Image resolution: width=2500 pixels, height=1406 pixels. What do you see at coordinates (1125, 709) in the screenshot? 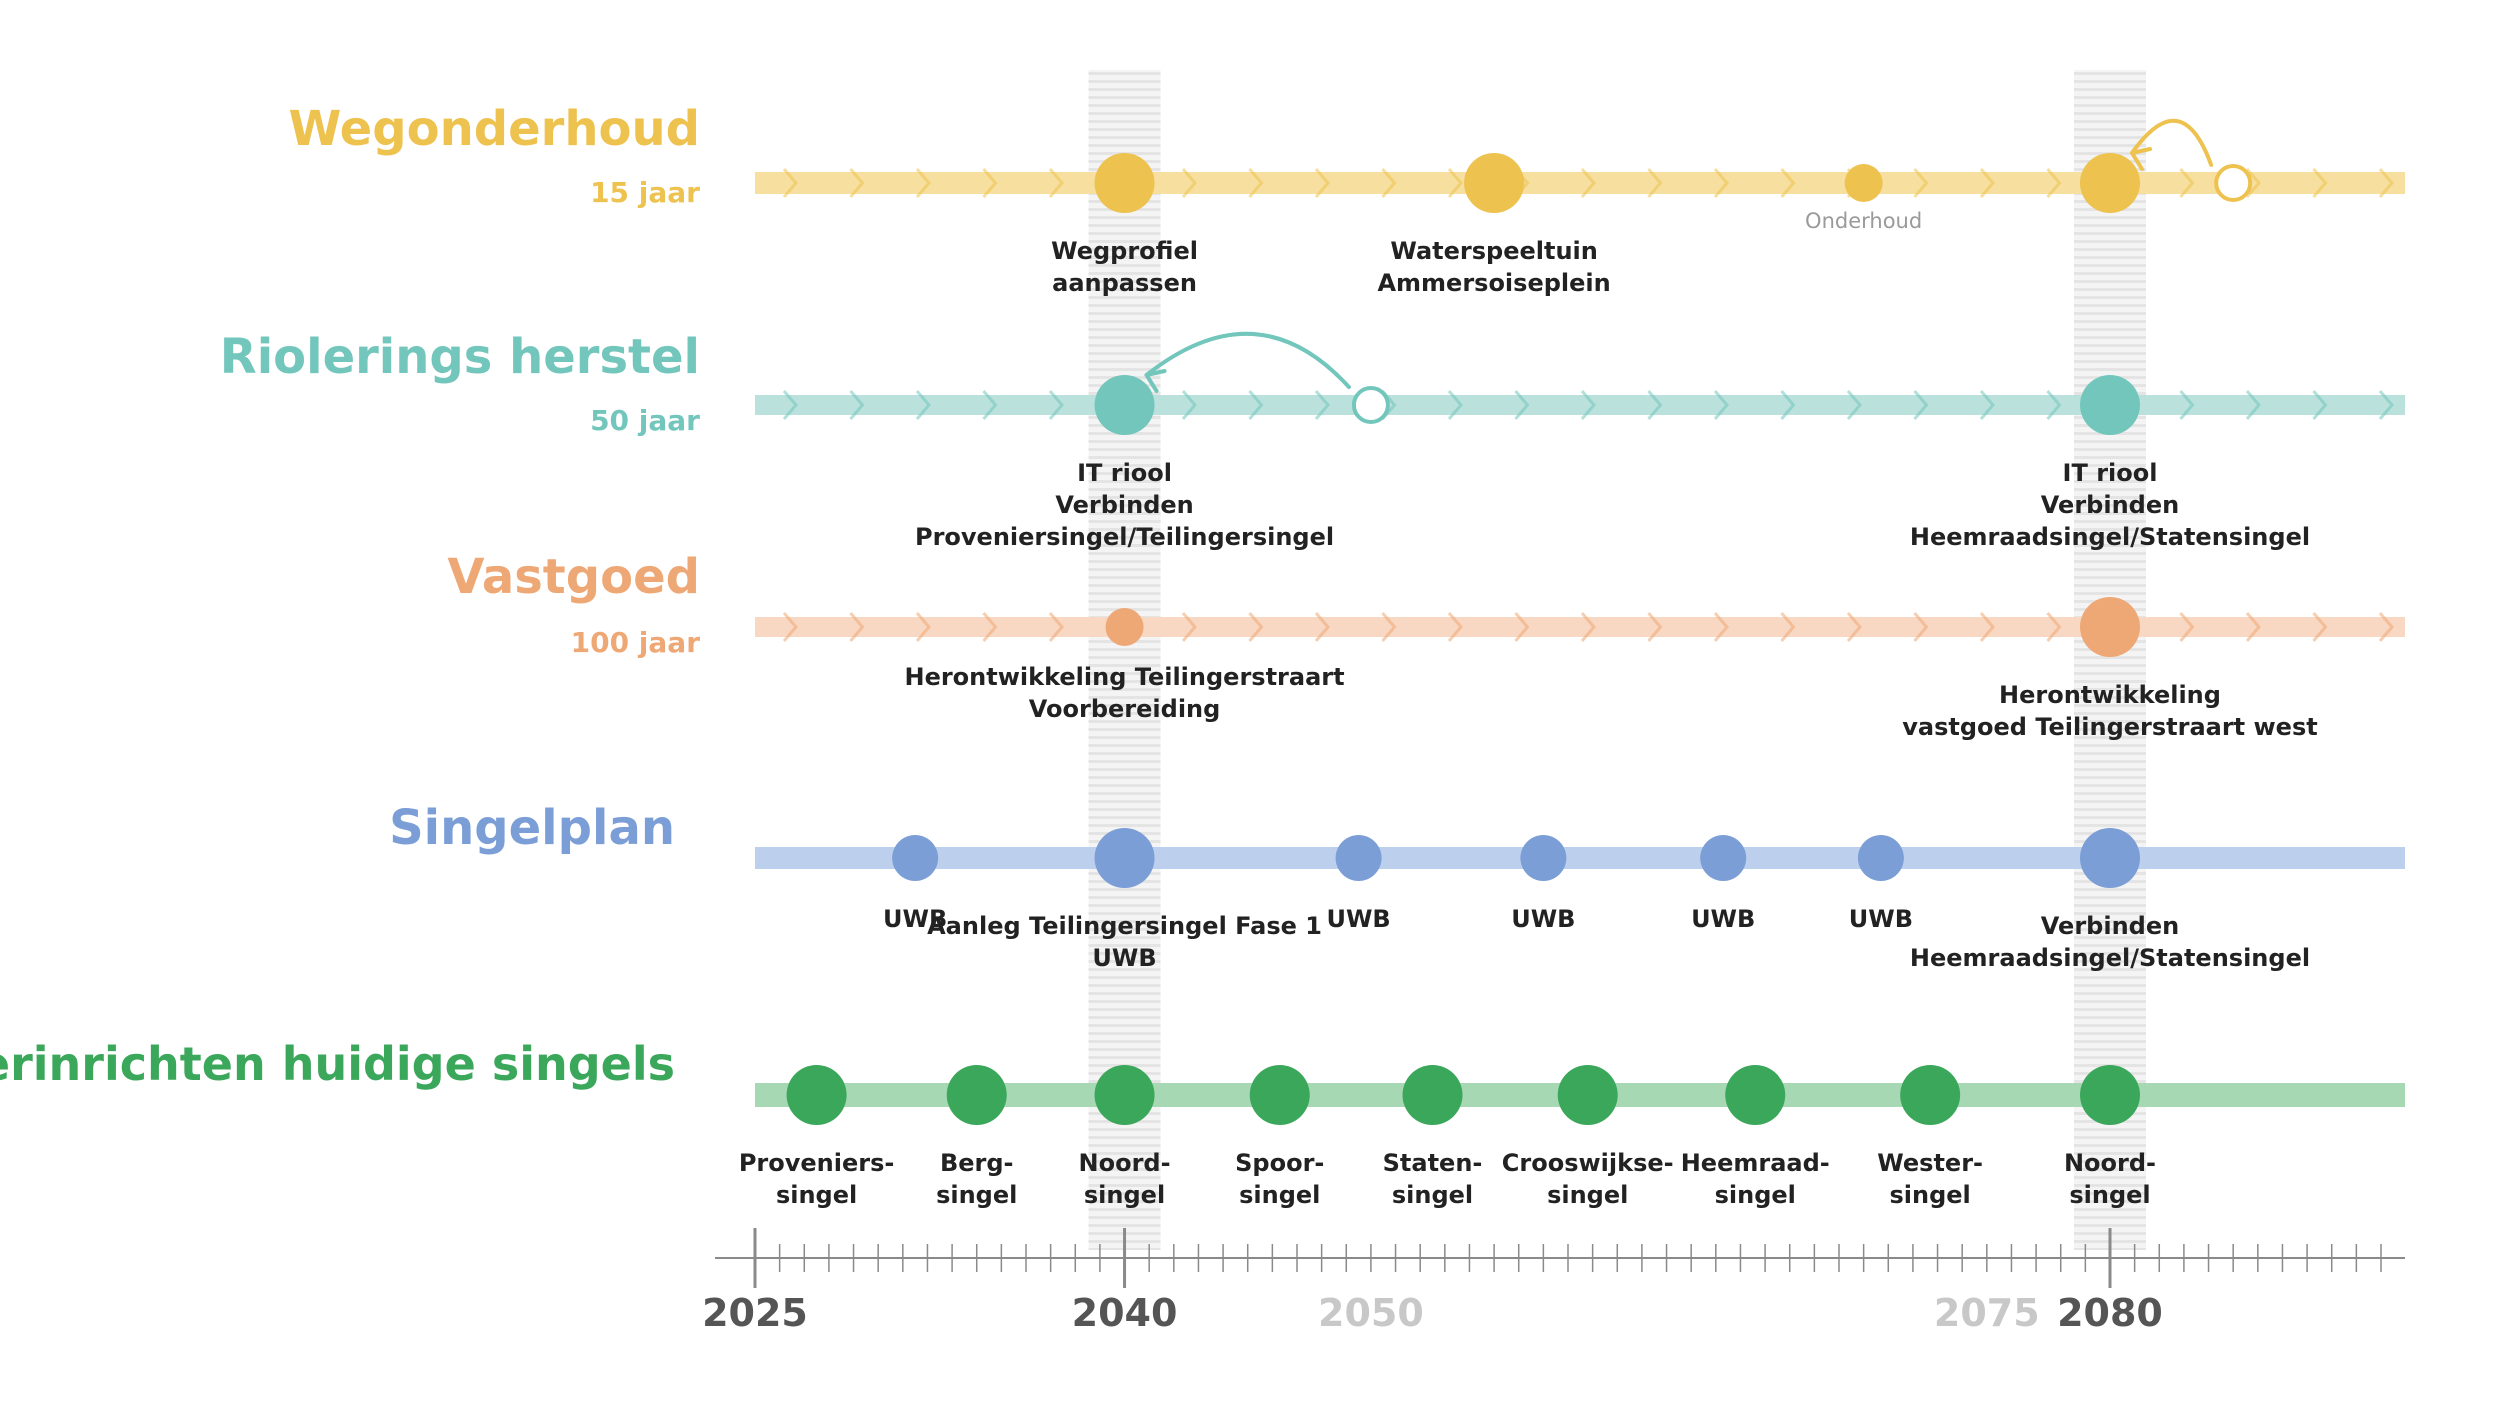
I see `event-label: Voorbereiding` at bounding box center [1125, 709].